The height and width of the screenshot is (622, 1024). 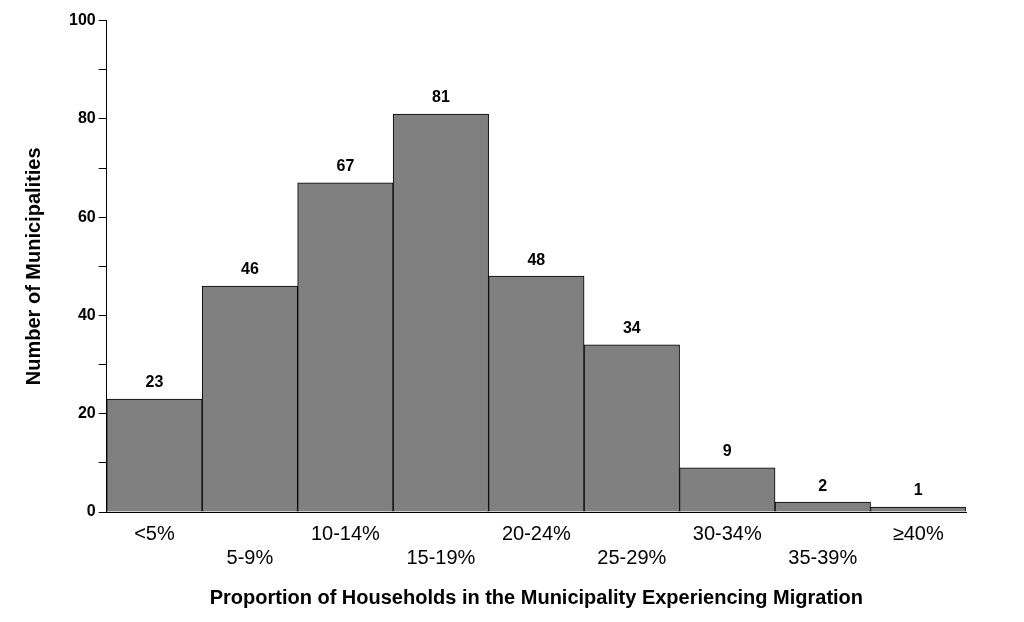 I want to click on y-axis-title: Number of Municipalities, so click(x=32, y=266).